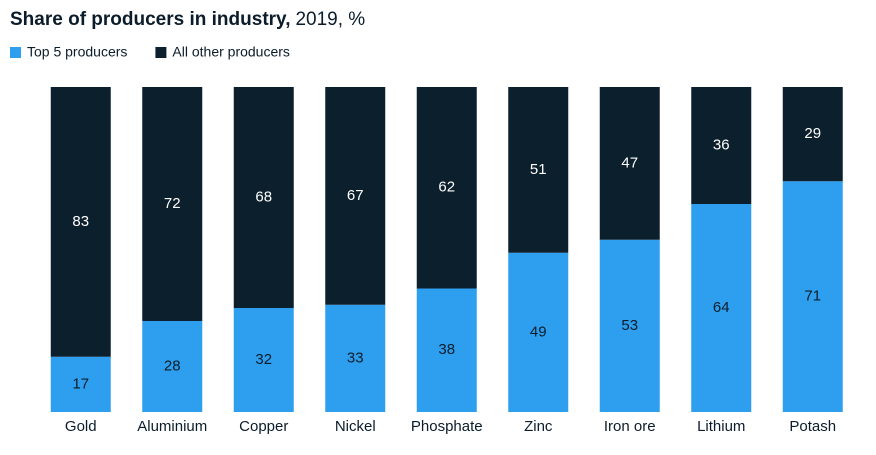  I want to click on x-tick-label: Lithium, so click(721, 426).